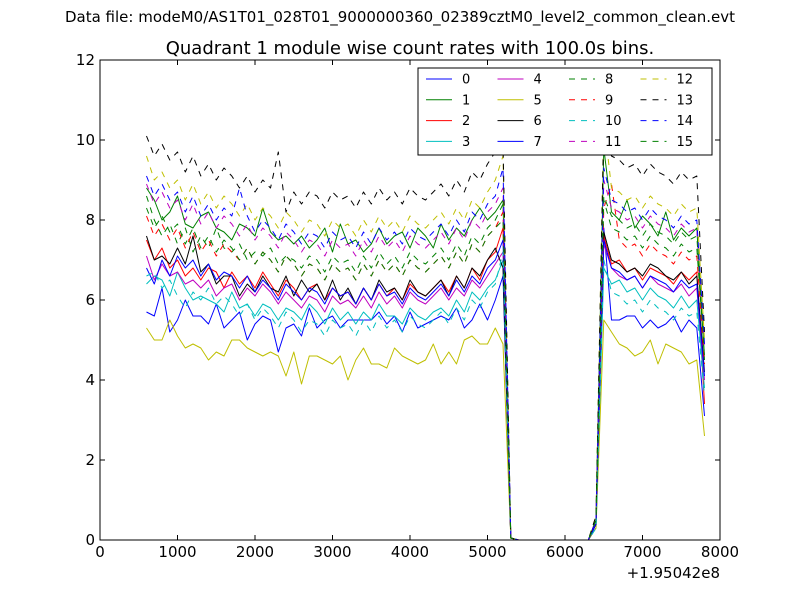  Describe the element at coordinates (685, 100) in the screenshot. I see `legend-label-13: 13` at that location.